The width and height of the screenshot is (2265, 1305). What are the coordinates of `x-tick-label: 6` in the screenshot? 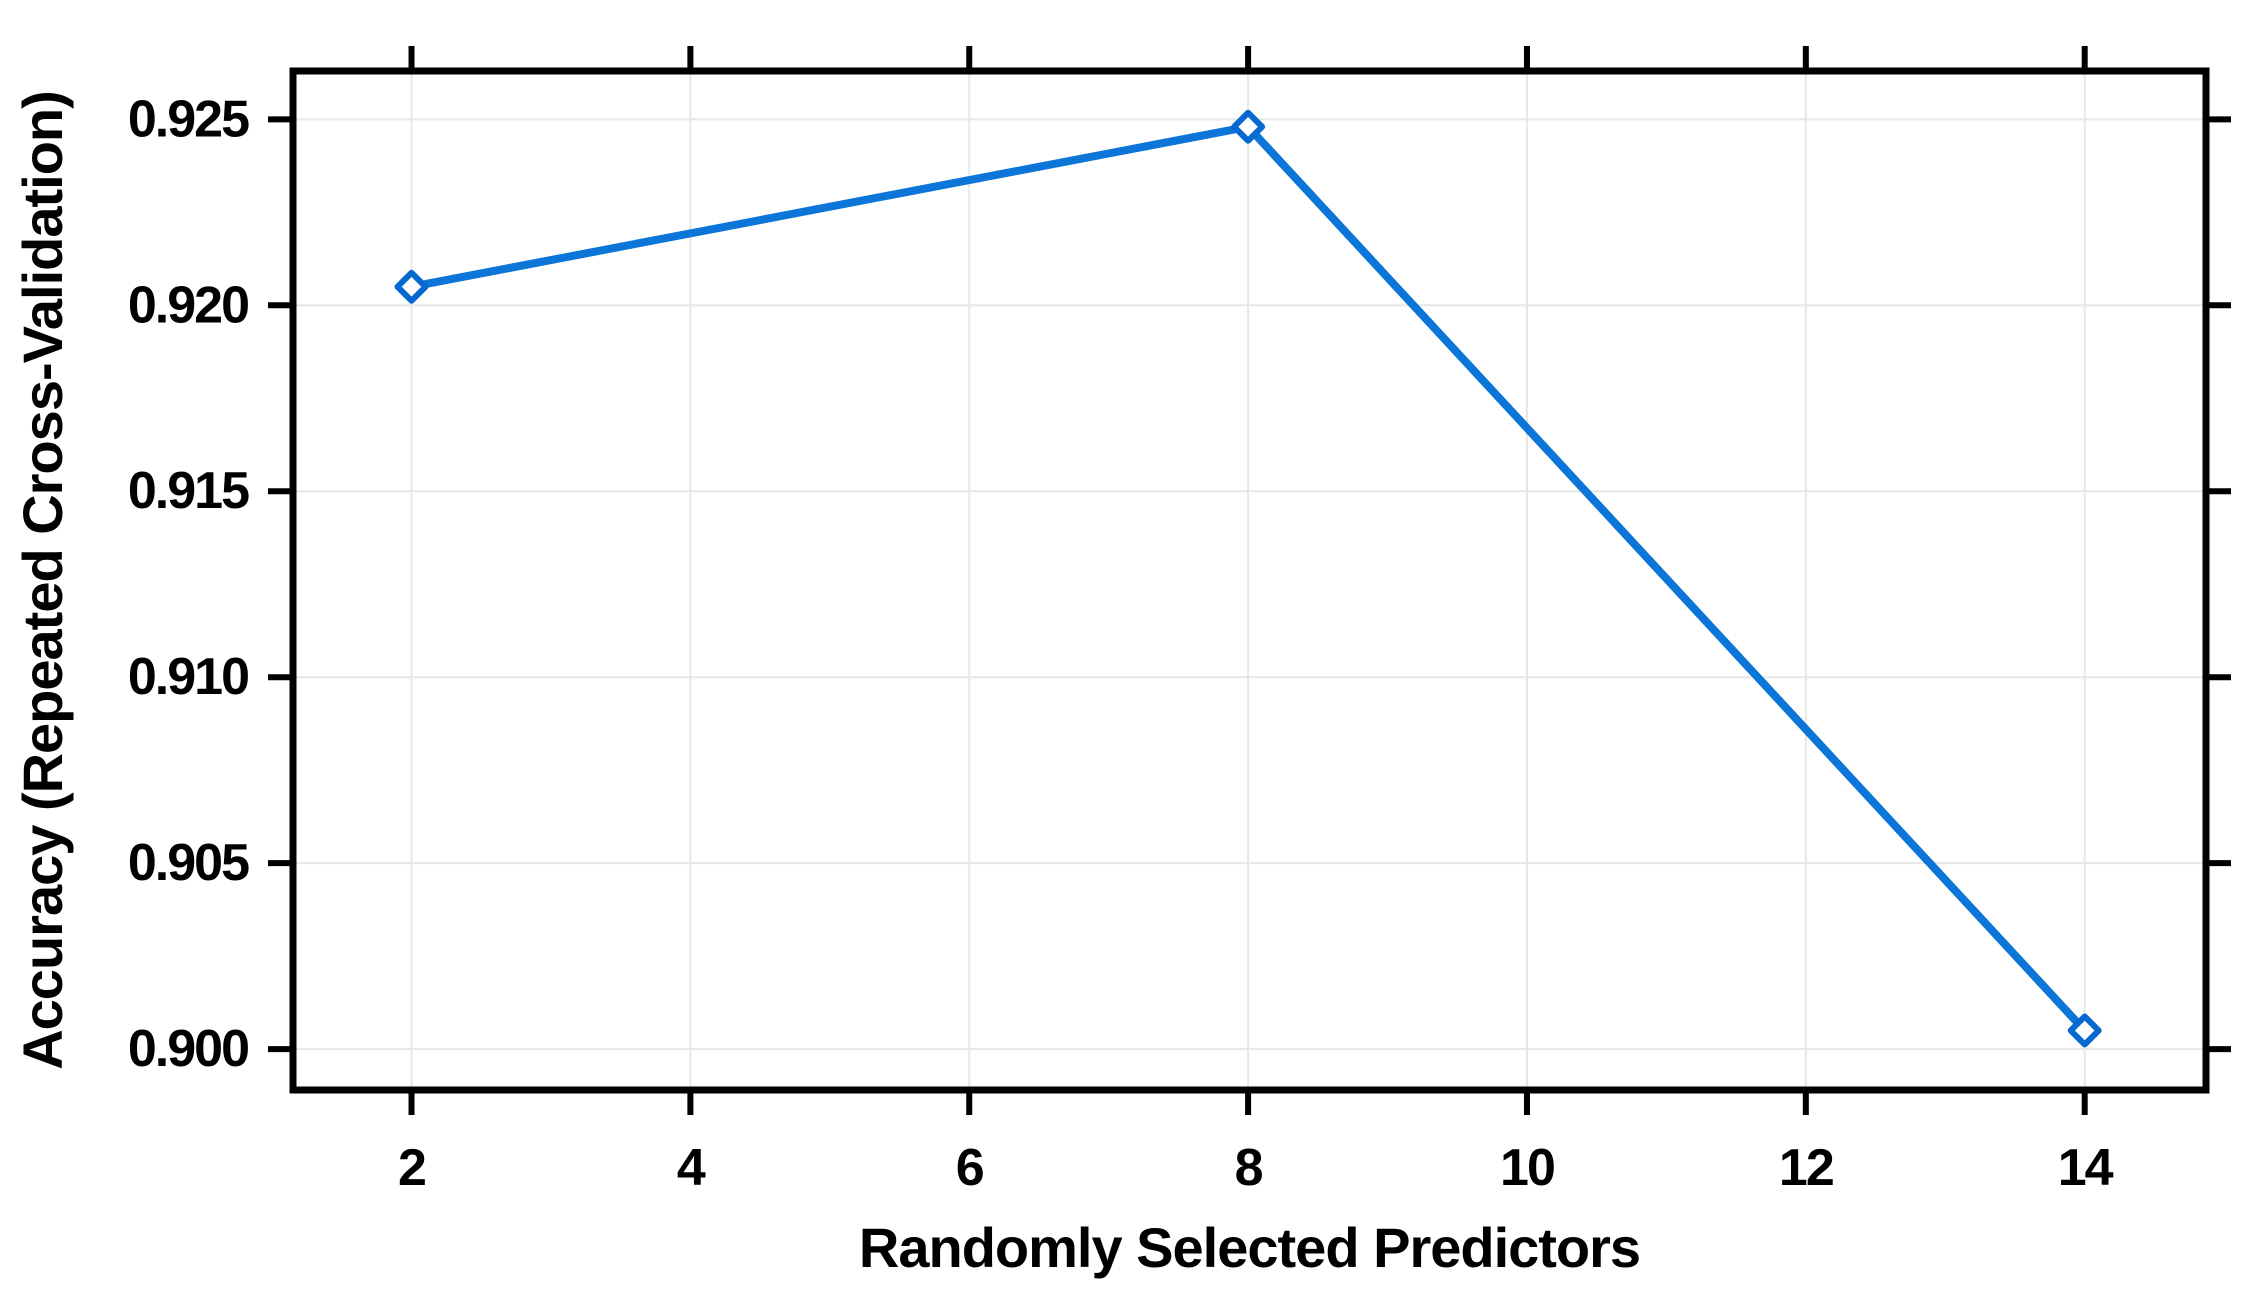 It's located at (970, 1168).